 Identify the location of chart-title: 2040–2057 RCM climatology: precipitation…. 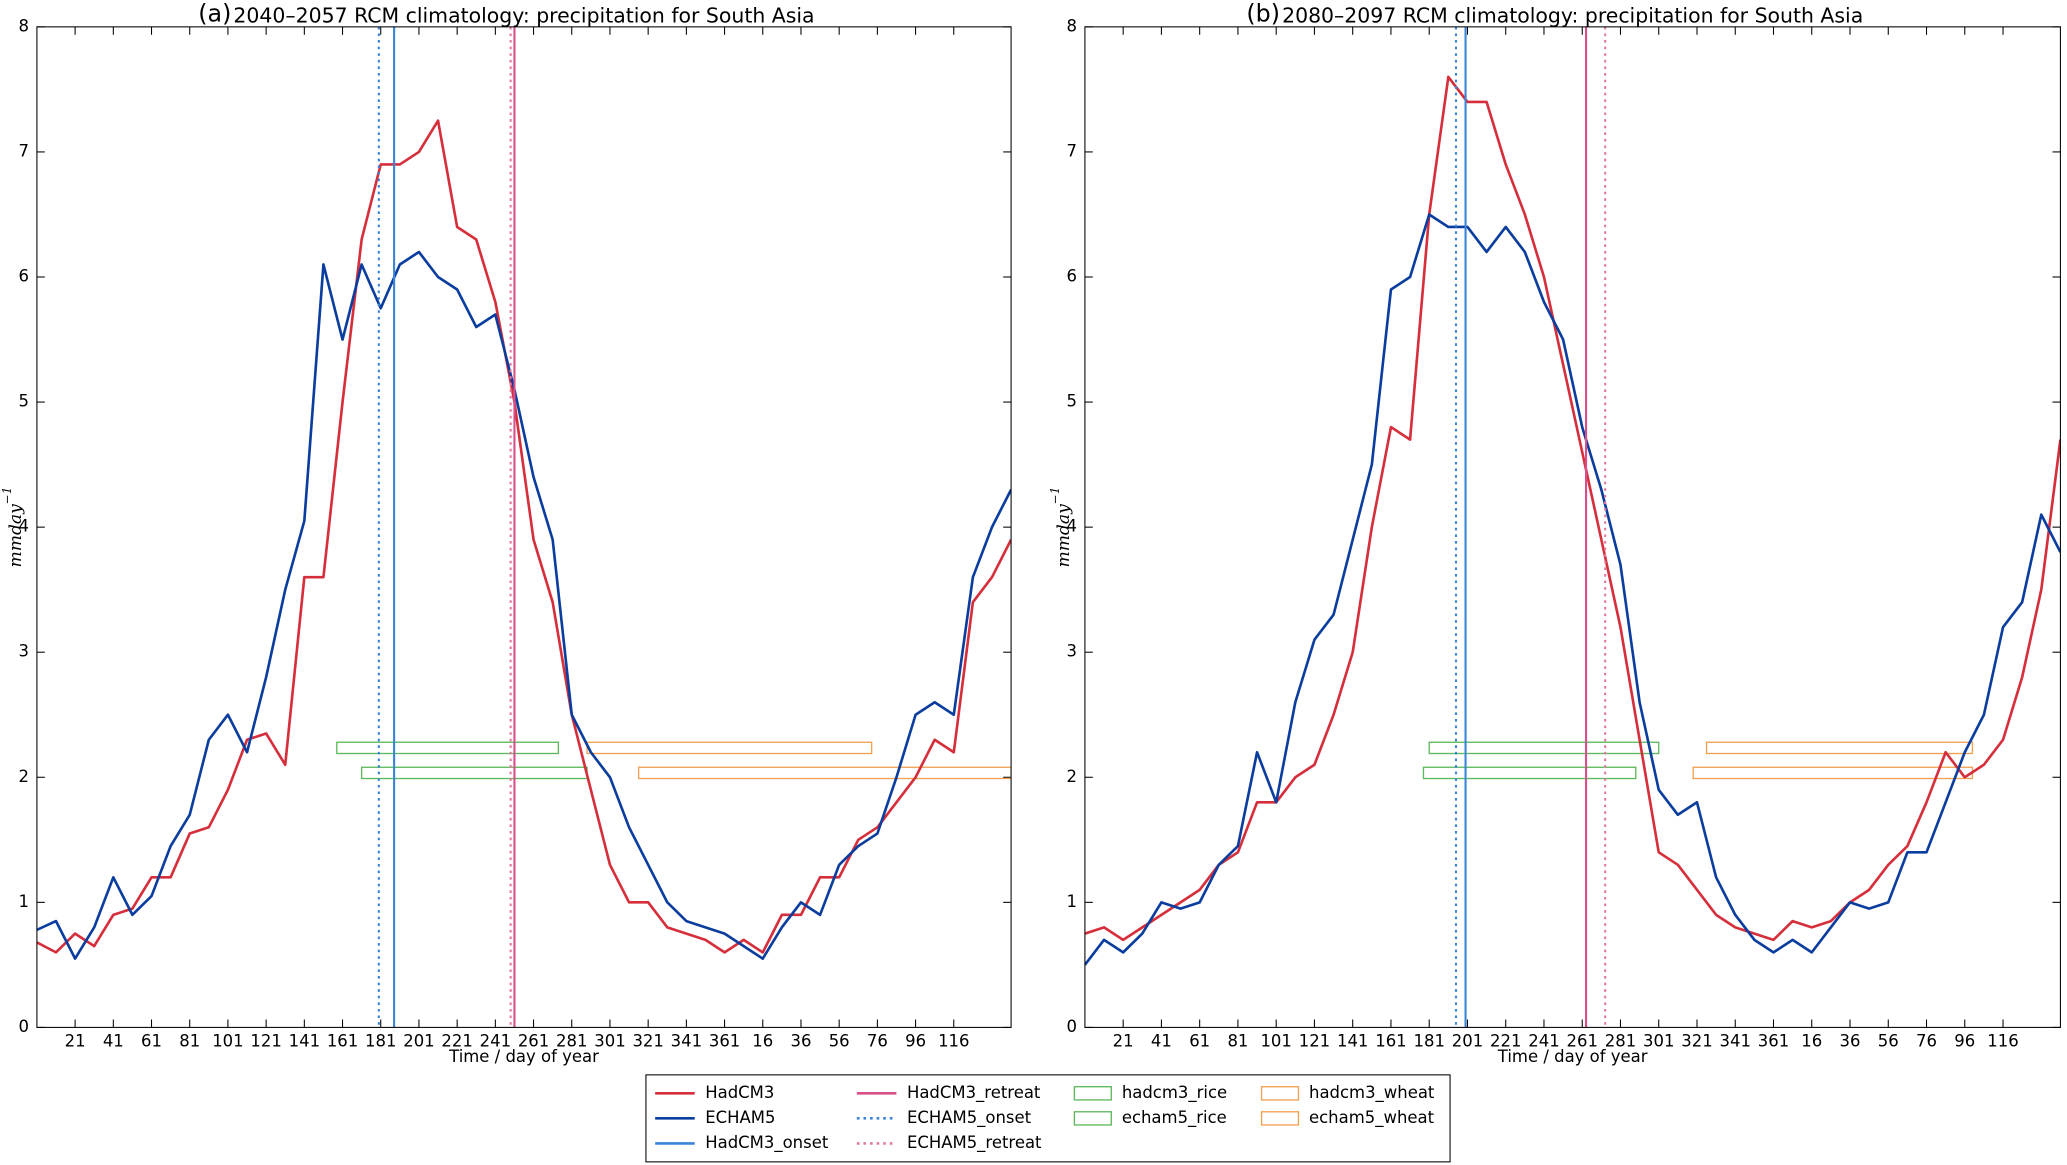
(523, 15).